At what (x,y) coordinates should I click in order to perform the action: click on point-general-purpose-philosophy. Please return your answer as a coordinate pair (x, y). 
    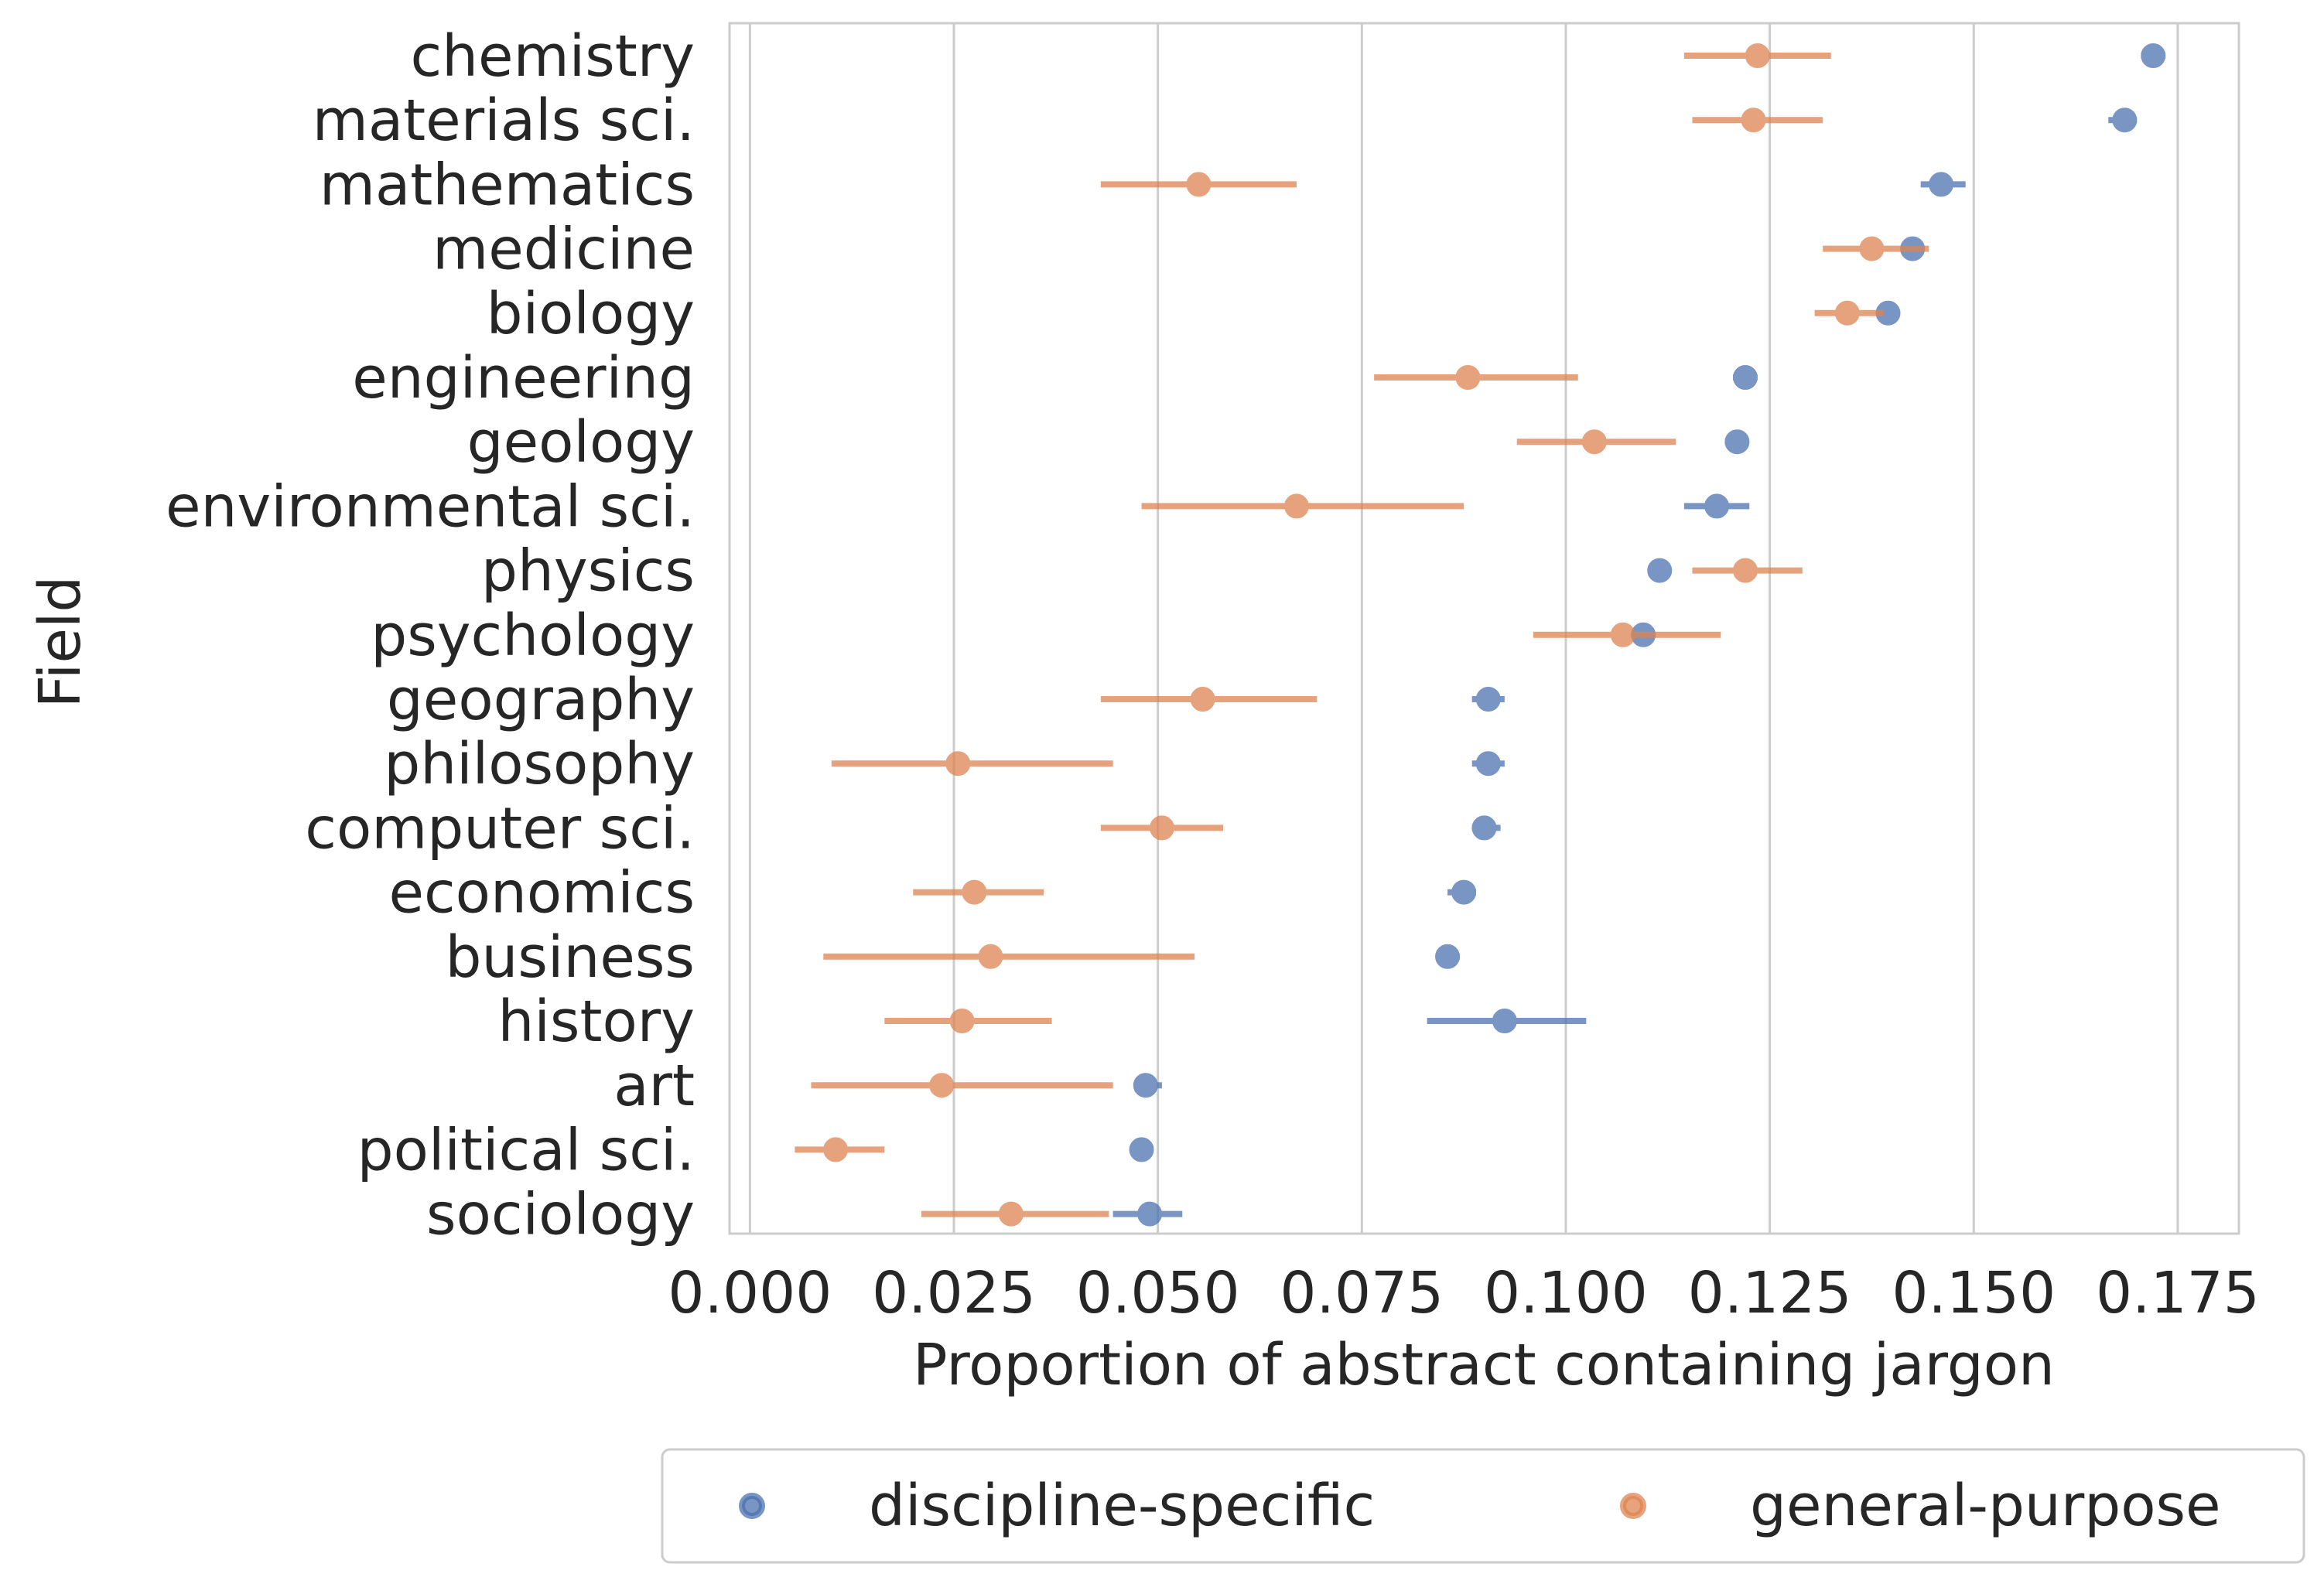
    Looking at the image, I should click on (958, 764).